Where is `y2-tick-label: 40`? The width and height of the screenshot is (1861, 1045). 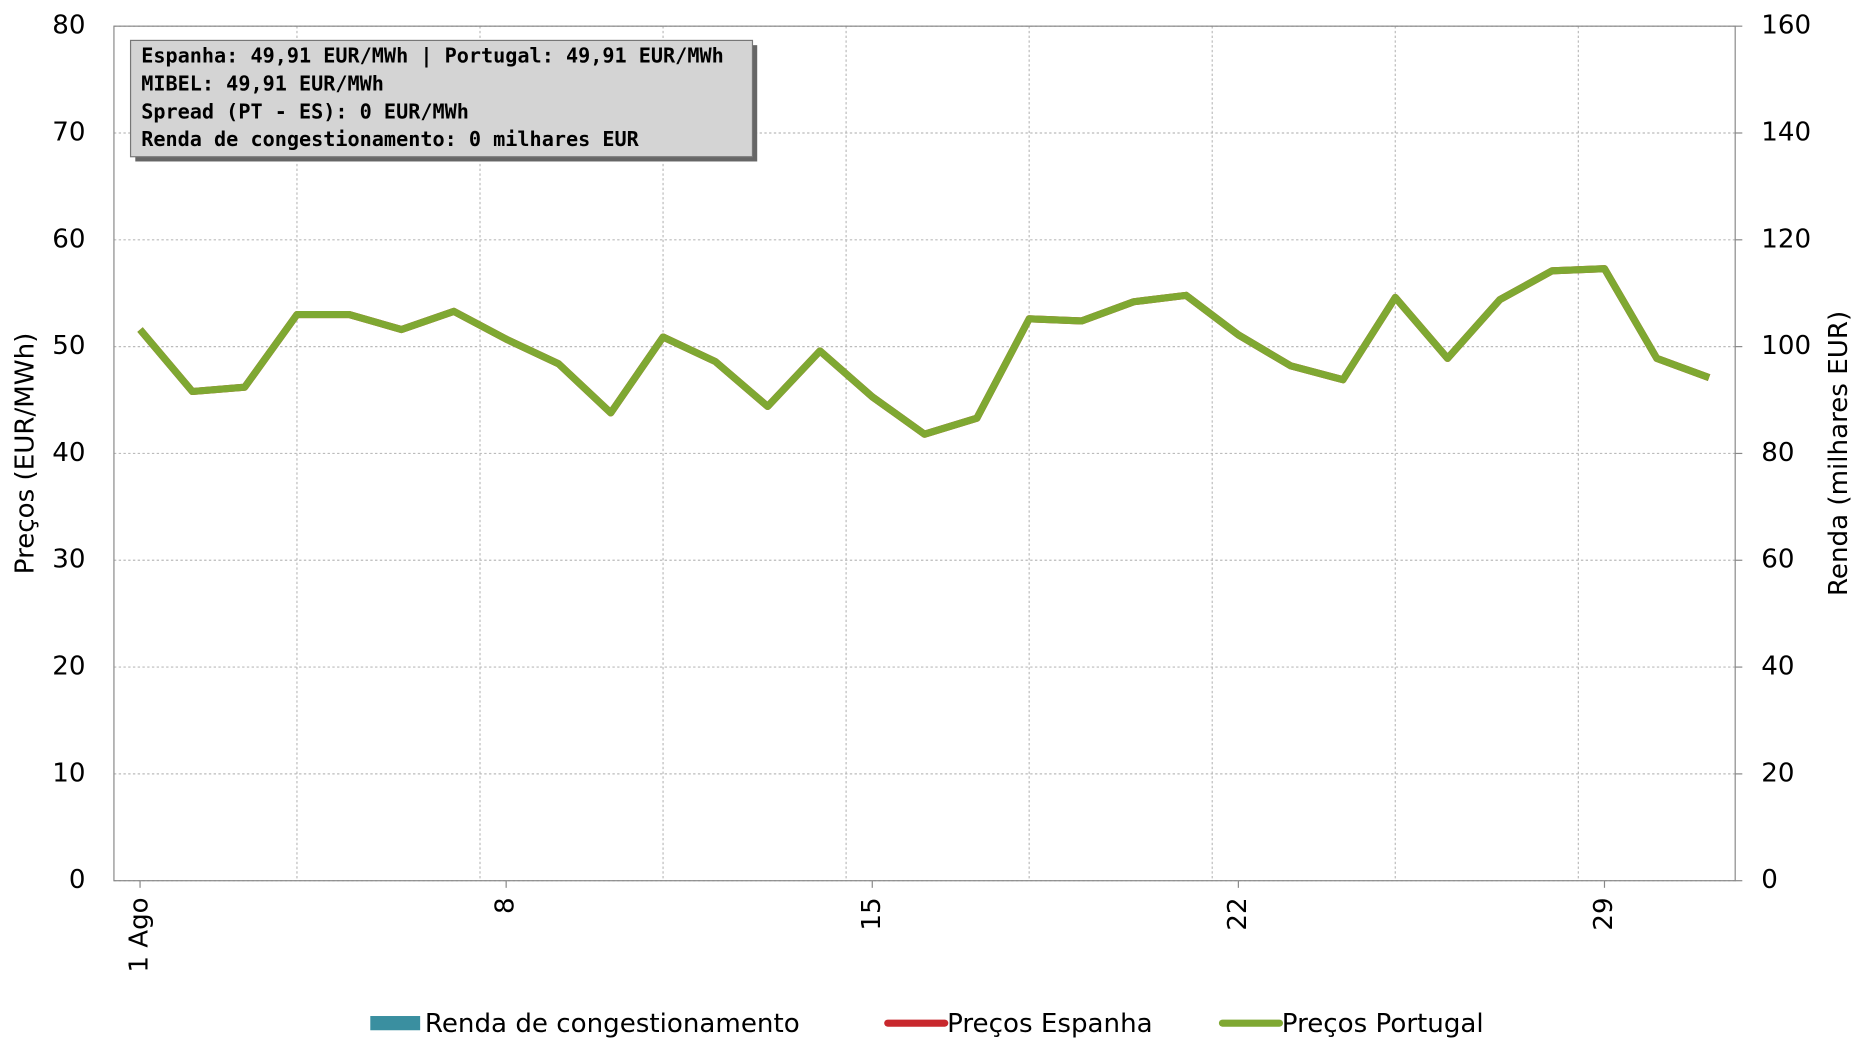
y2-tick-label: 40 is located at coordinates (1777, 667).